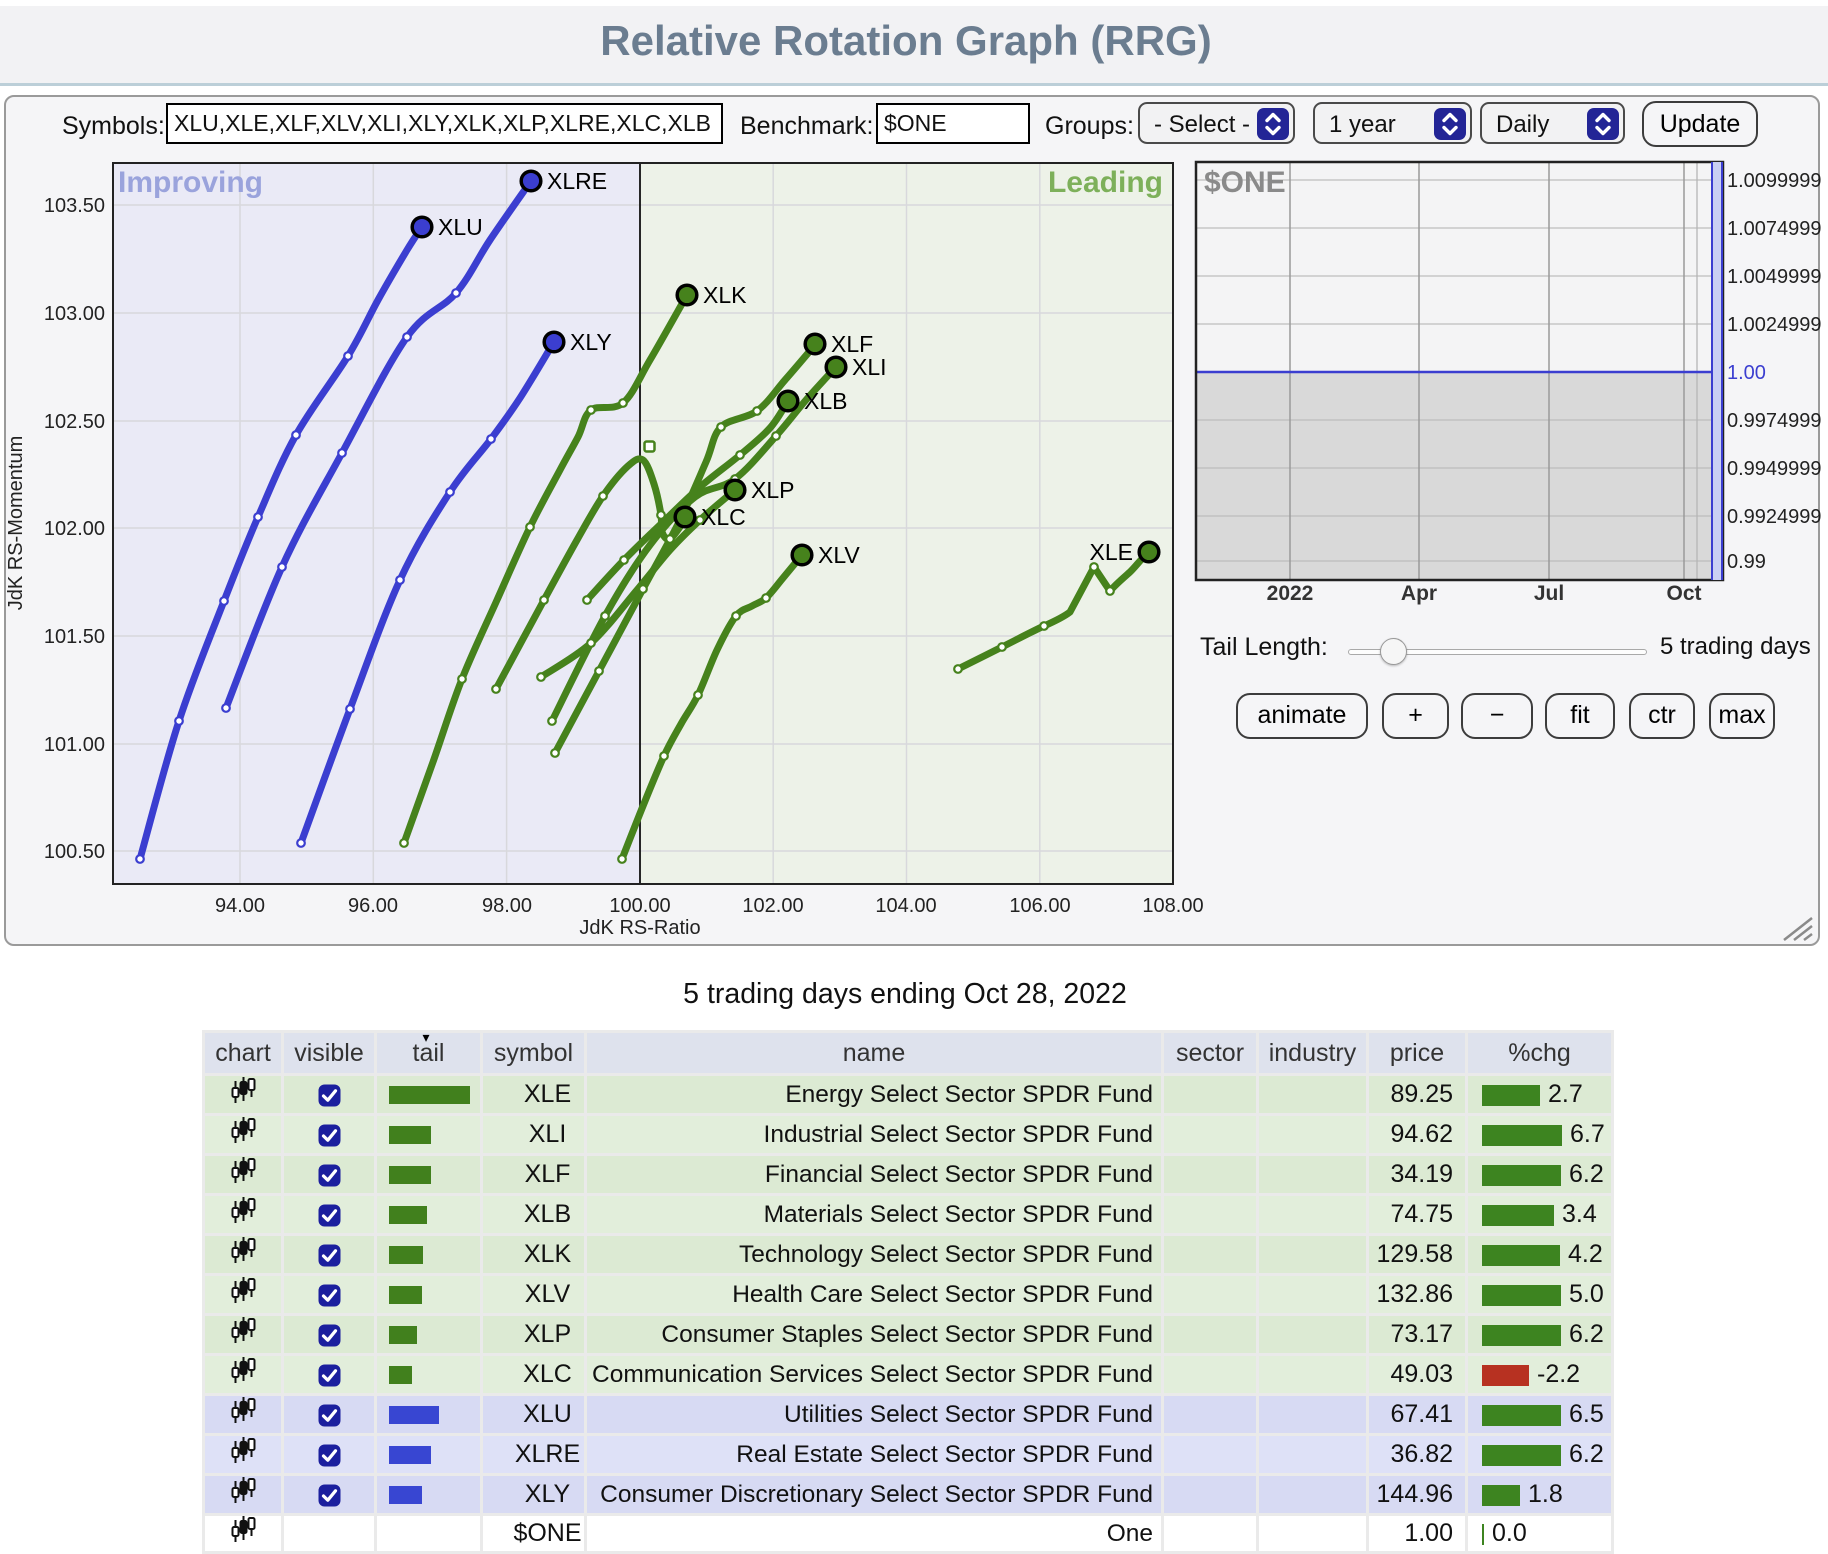 This screenshot has width=1828, height=1554. What do you see at coordinates (74, 422) in the screenshot?
I see `svg-text: 102.50` at bounding box center [74, 422].